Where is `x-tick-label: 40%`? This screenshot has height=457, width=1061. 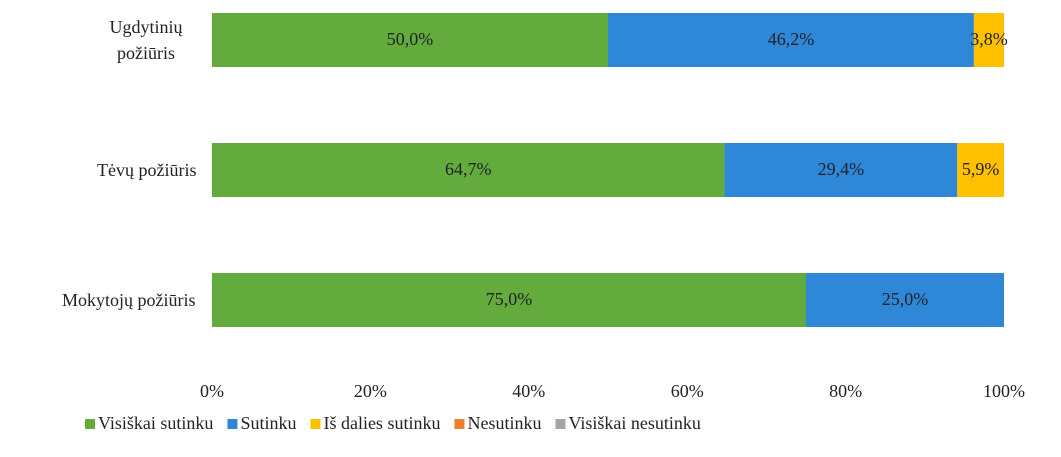
x-tick-label: 40% is located at coordinates (528, 391).